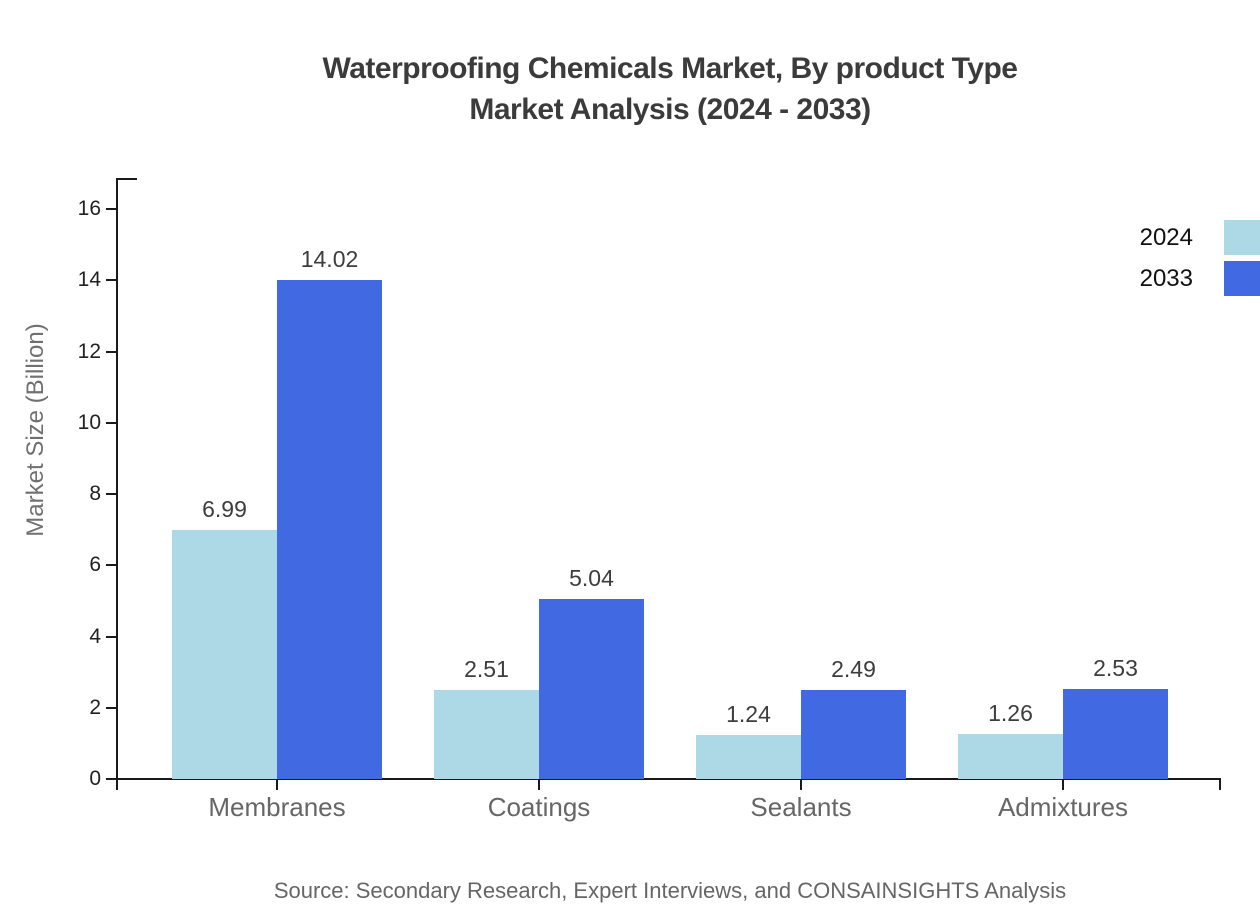 Image resolution: width=1260 pixels, height=920 pixels. I want to click on y-axis-line, so click(117, 484).